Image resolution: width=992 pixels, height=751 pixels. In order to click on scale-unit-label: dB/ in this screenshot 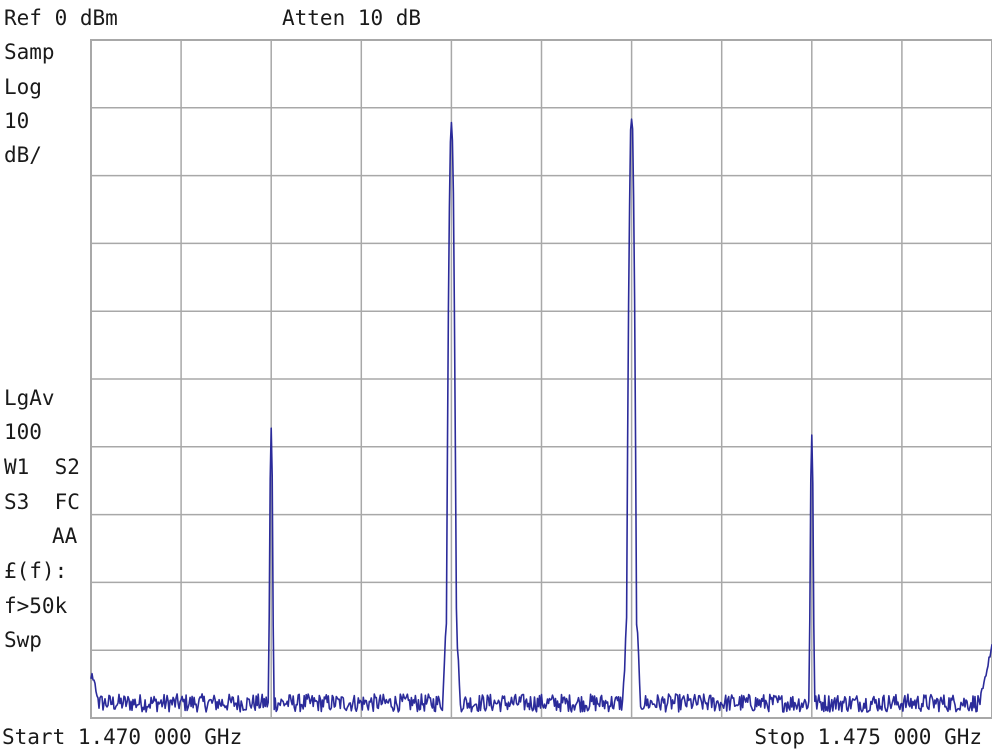, I will do `click(23, 155)`.